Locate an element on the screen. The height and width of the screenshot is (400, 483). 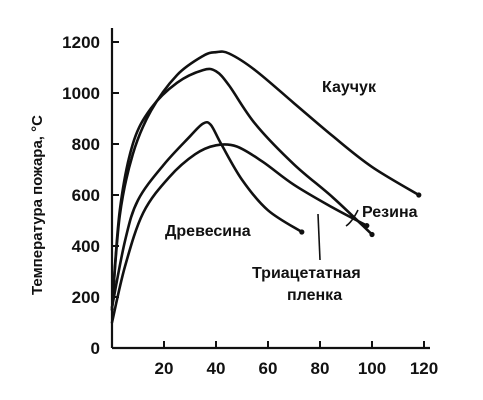
x-tick-label: 80 is located at coordinates (320, 368).